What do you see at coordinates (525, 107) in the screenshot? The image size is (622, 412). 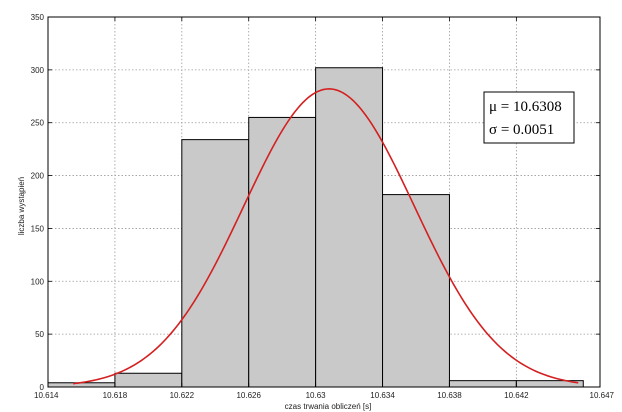 I see `mu-text: μ = 10.6308` at bounding box center [525, 107].